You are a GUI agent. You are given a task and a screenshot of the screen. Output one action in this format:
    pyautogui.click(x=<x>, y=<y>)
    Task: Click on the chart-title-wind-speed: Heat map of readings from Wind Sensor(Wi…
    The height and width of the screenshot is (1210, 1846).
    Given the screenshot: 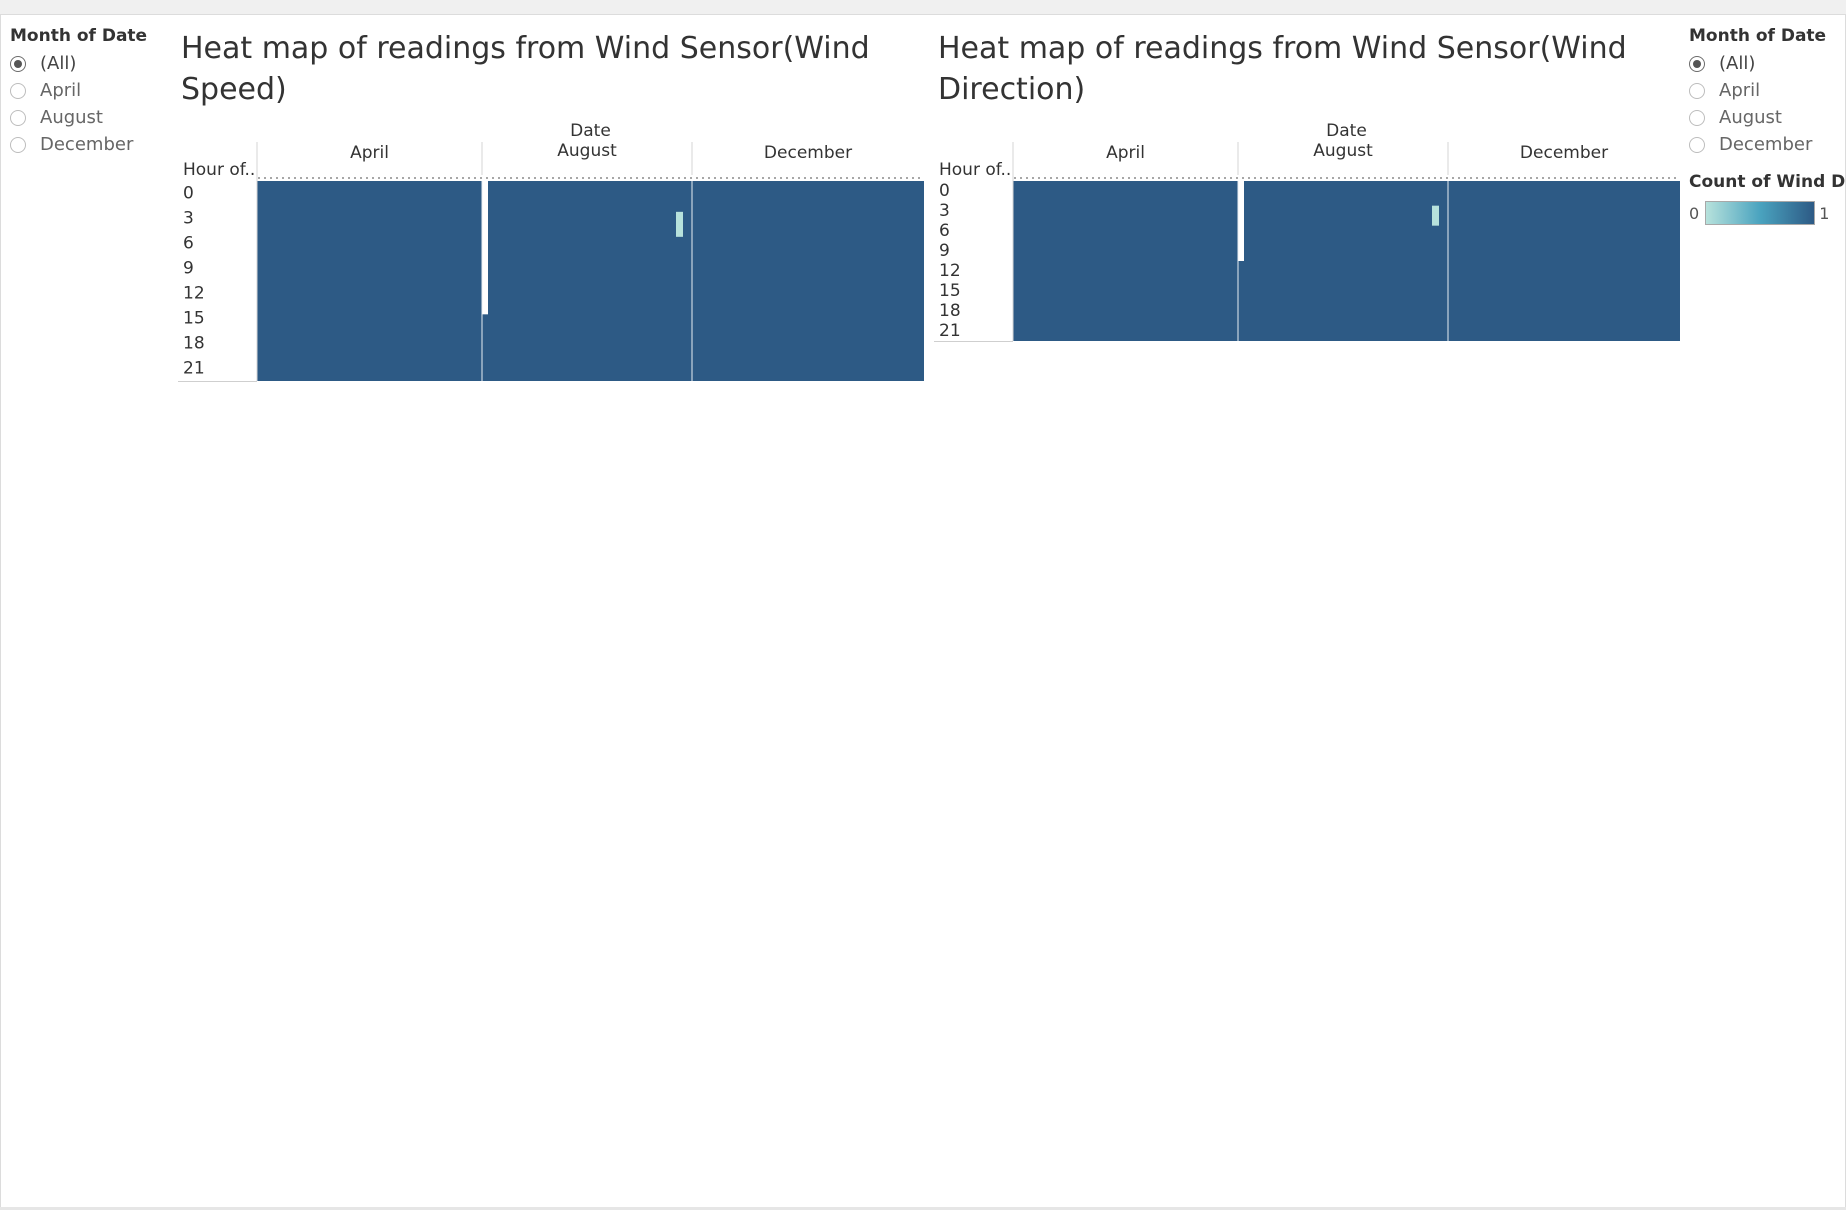 What is the action you would take?
    pyautogui.click(x=525, y=69)
    